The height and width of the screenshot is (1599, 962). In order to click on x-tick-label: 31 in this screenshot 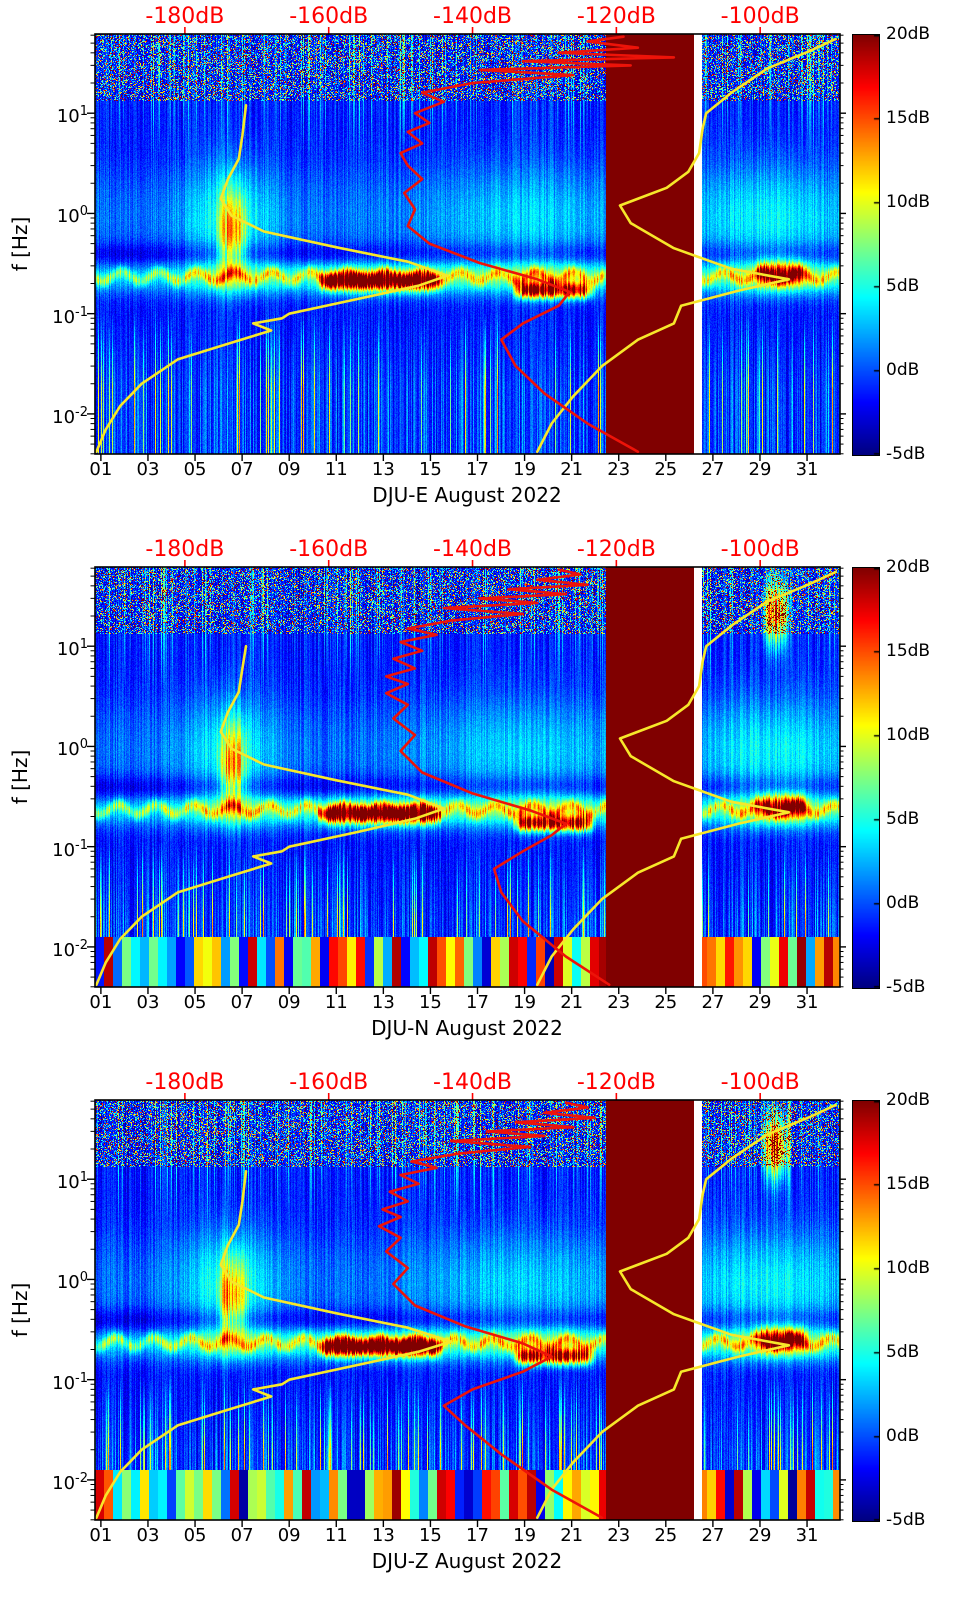, I will do `click(807, 469)`.